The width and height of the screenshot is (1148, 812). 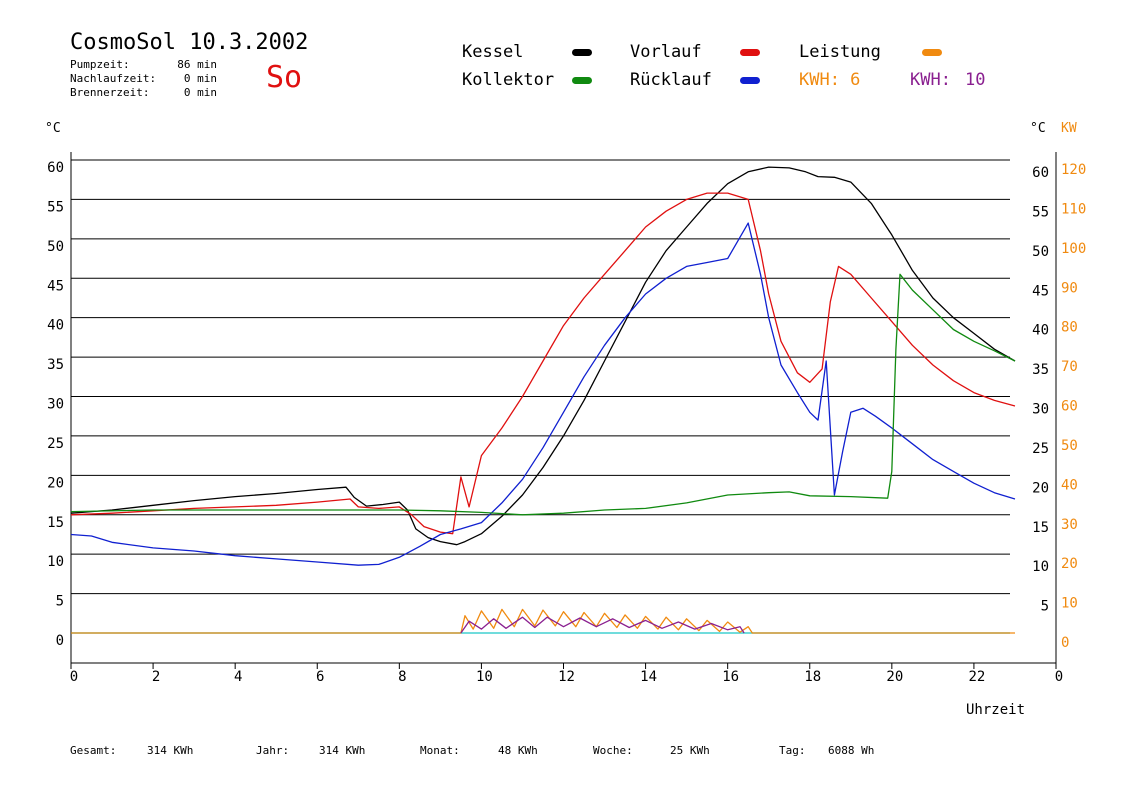 What do you see at coordinates (648, 677) in the screenshot?
I see `x-tick-label: 14` at bounding box center [648, 677].